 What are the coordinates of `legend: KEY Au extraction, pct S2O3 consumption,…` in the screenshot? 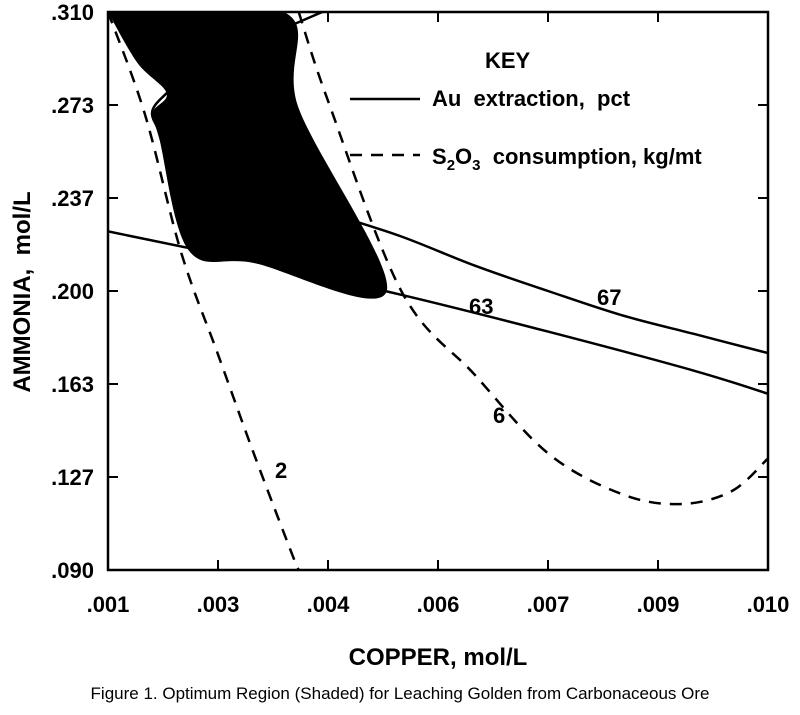 It's located at (526, 111).